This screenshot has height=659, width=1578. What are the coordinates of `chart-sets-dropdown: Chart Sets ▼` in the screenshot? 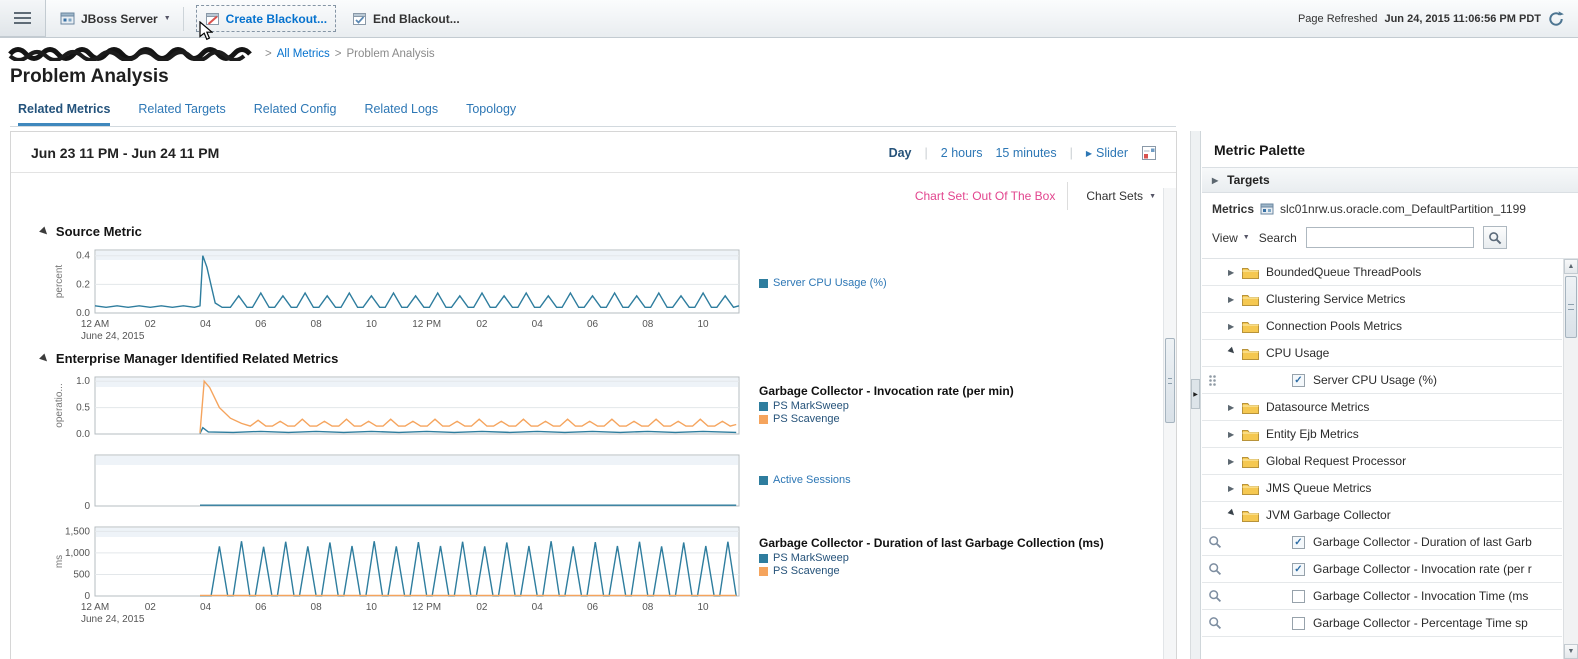 It's located at (1121, 196).